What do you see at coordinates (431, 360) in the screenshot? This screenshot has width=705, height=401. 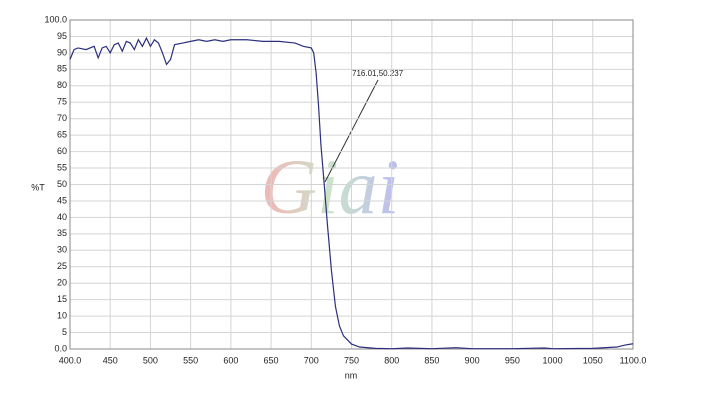 I see `x-tick-label: 850` at bounding box center [431, 360].